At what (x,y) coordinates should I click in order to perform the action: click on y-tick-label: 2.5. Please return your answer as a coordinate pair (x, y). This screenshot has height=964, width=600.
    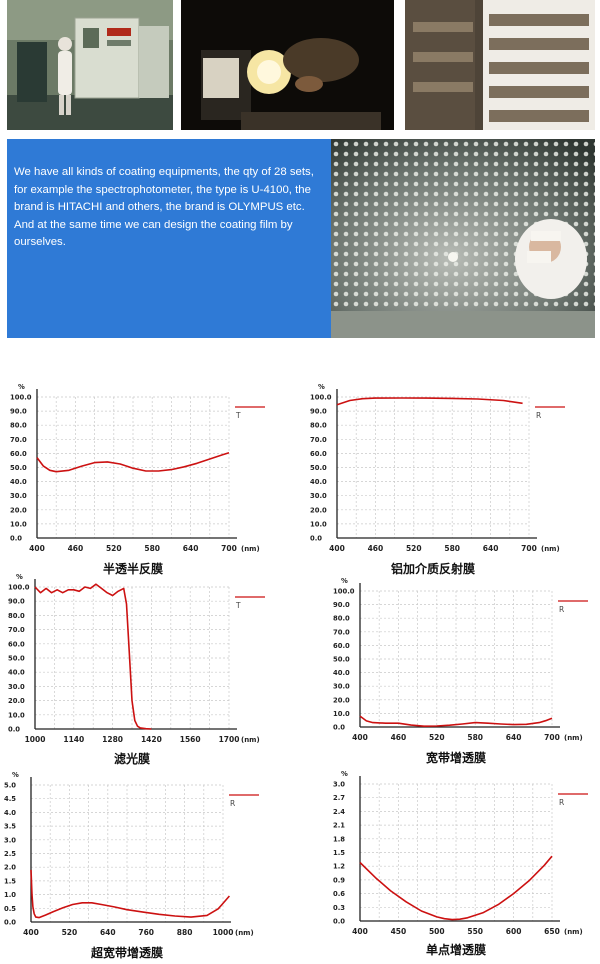
    Looking at the image, I should click on (10, 854).